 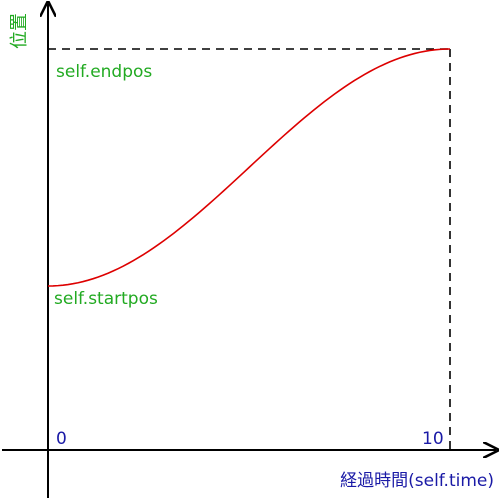 What do you see at coordinates (433, 439) in the screenshot?
I see `x-end-label: 10` at bounding box center [433, 439].